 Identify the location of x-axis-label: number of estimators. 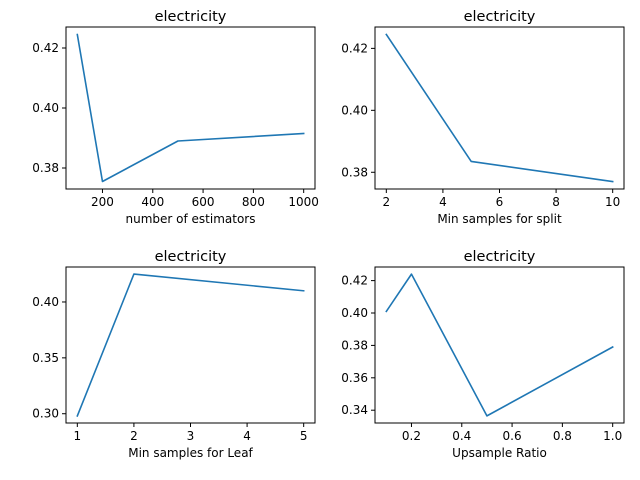
(191, 219).